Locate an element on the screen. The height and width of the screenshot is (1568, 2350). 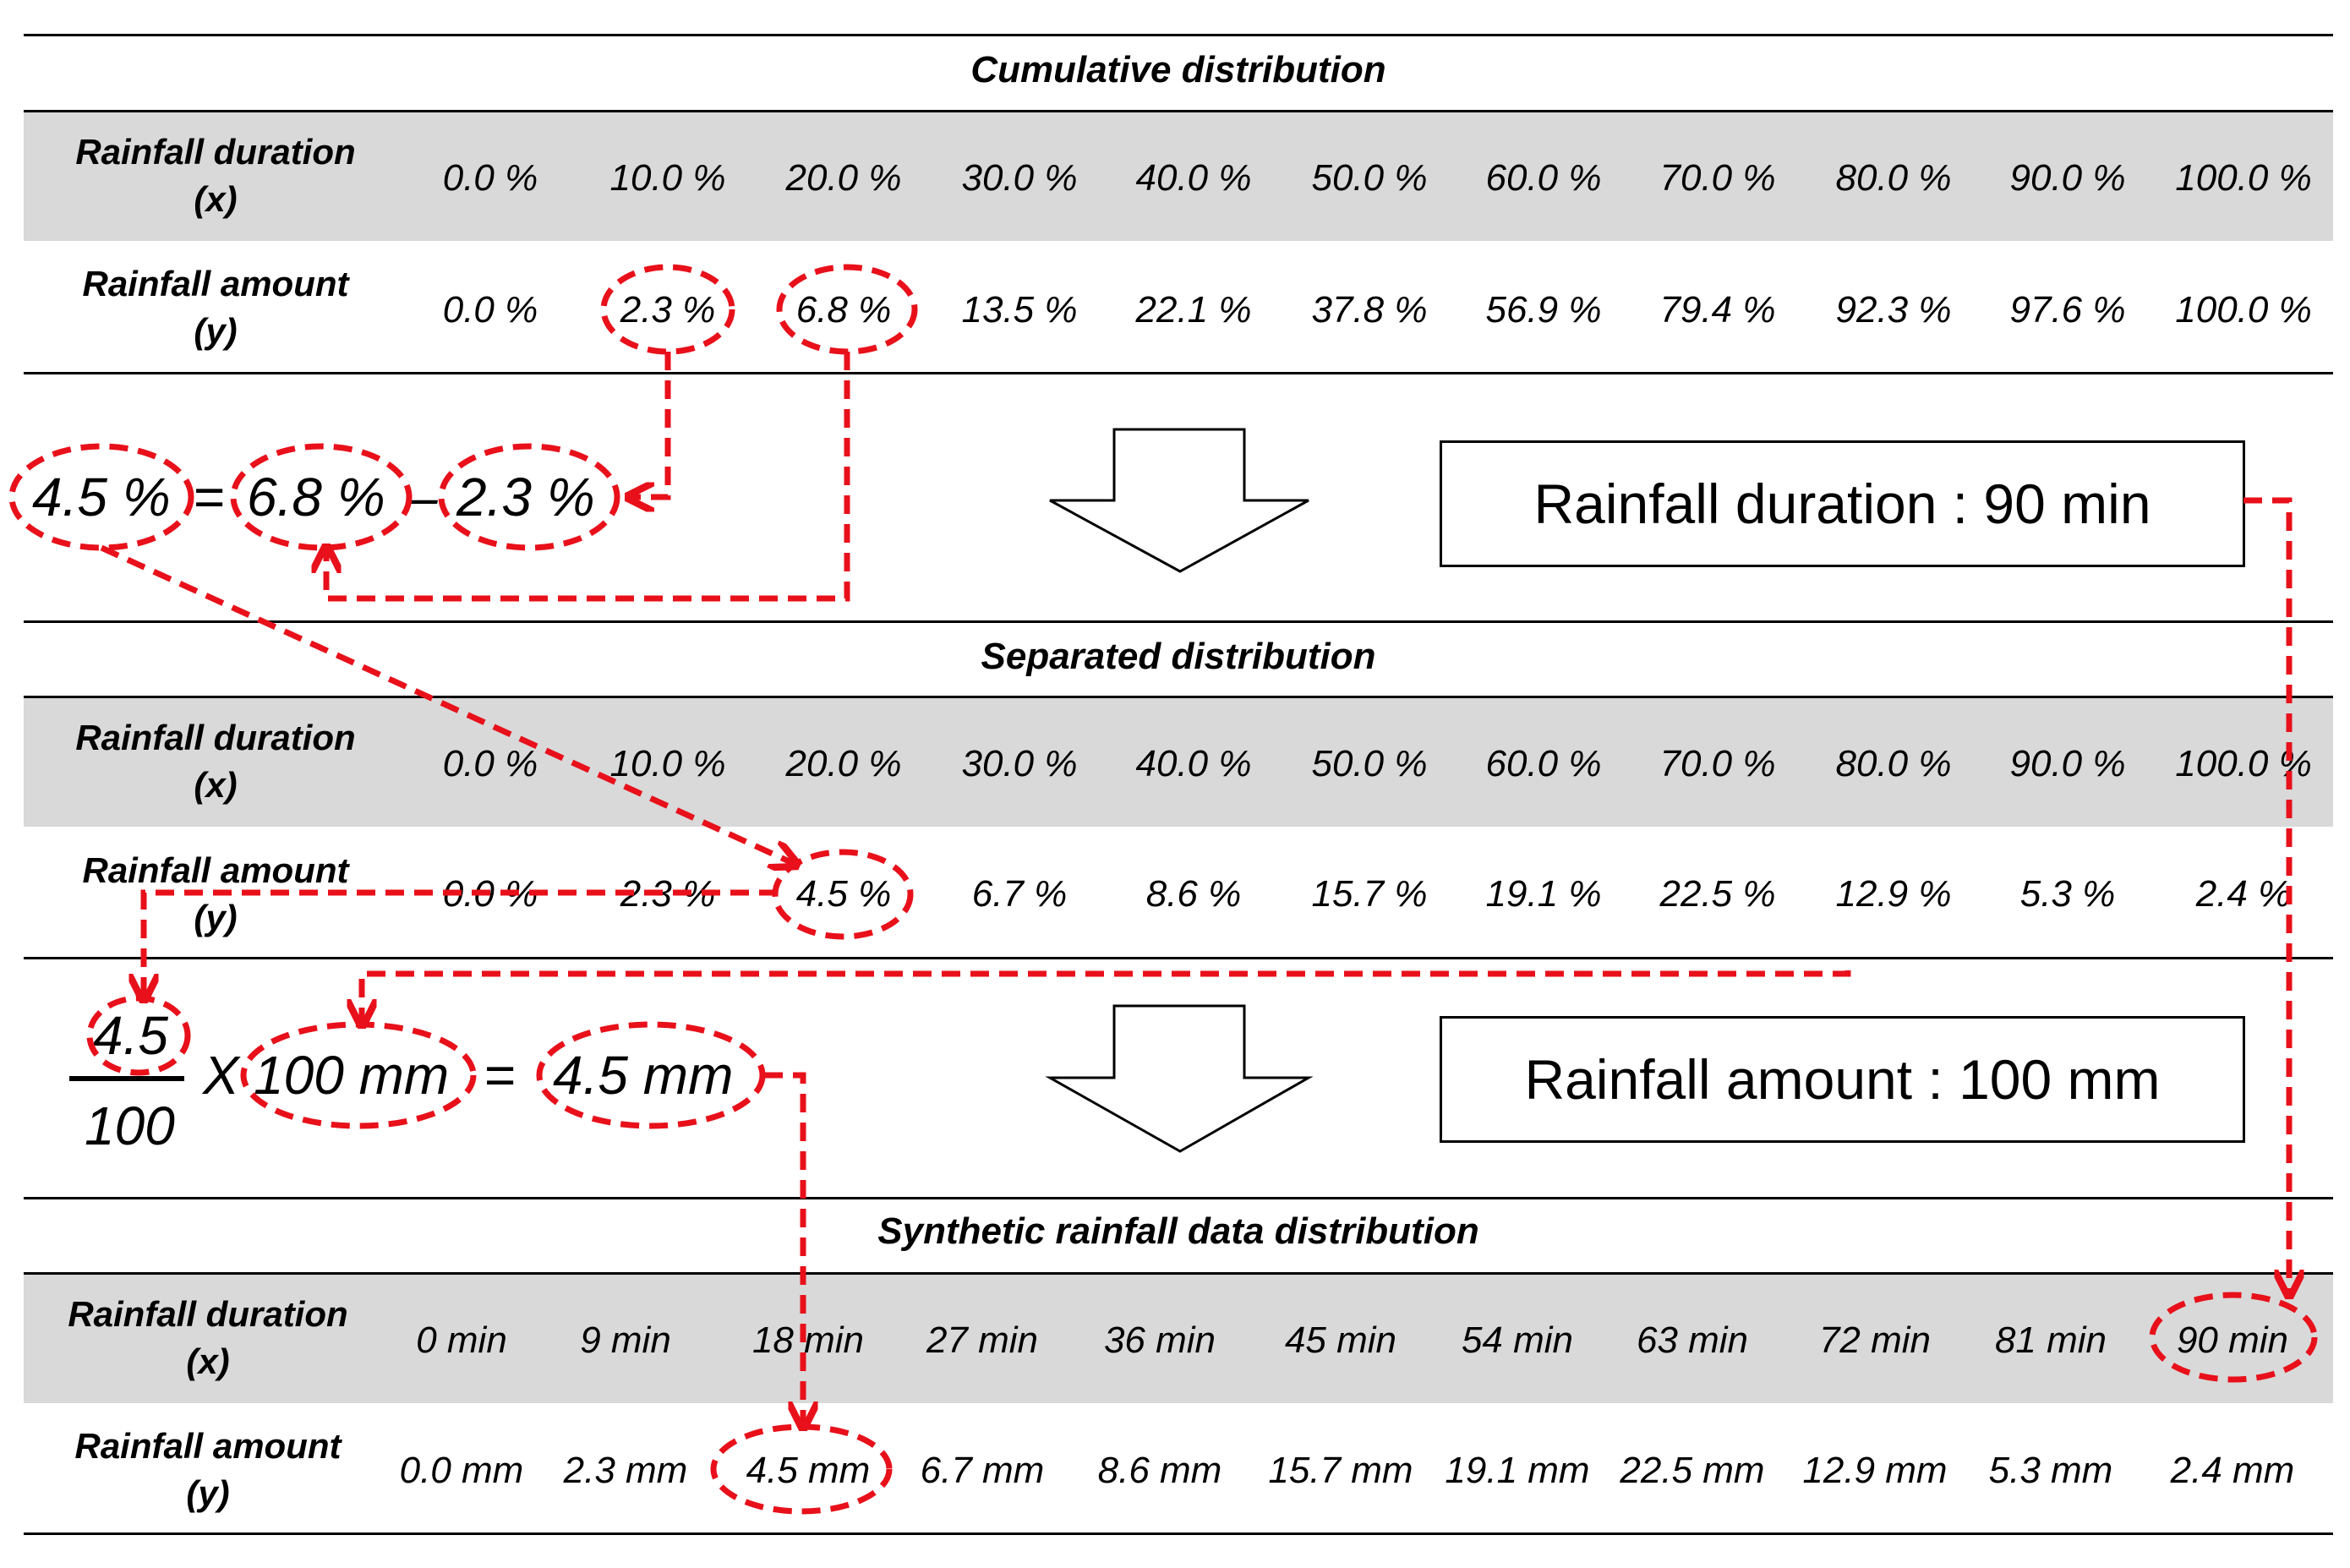
separated-title: Separated distribution is located at coordinates (1178, 656).